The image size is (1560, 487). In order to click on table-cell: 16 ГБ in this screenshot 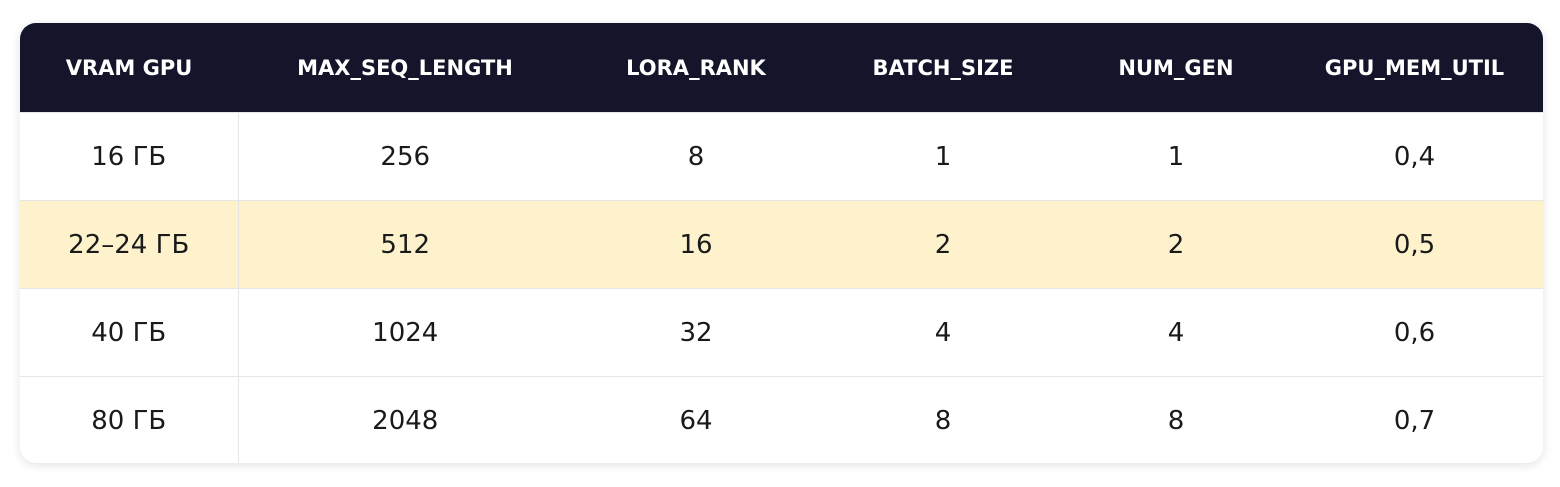, I will do `click(129, 156)`.